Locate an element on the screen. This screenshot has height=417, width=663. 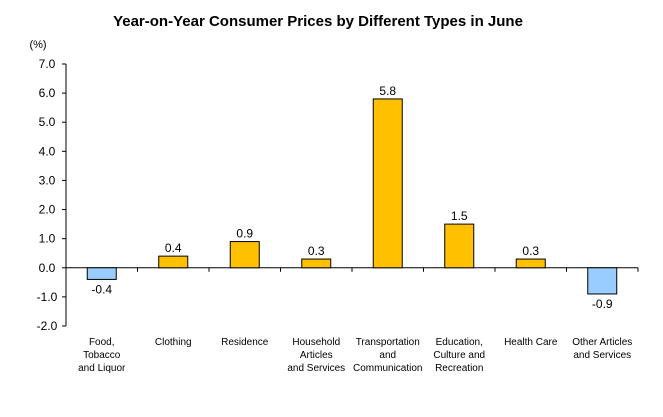
y-tick-label: 4.0 is located at coordinates (47, 151).